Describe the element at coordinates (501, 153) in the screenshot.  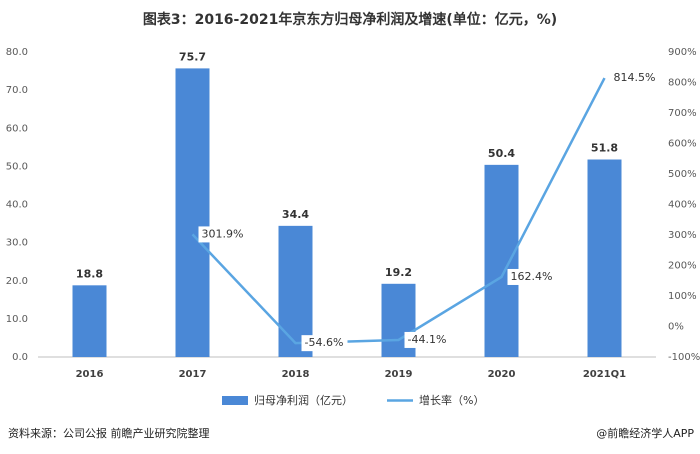
I see `bar-value-label: 50.4` at that location.